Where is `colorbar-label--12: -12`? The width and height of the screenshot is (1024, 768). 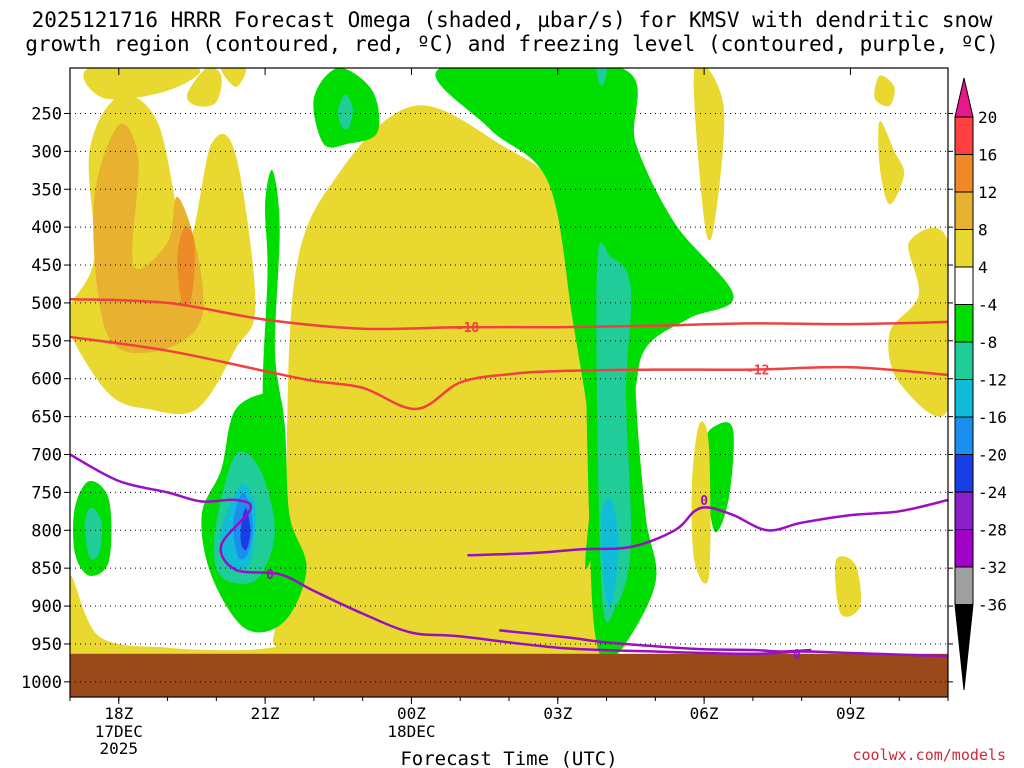
colorbar-label--12: -12 is located at coordinates (992, 380).